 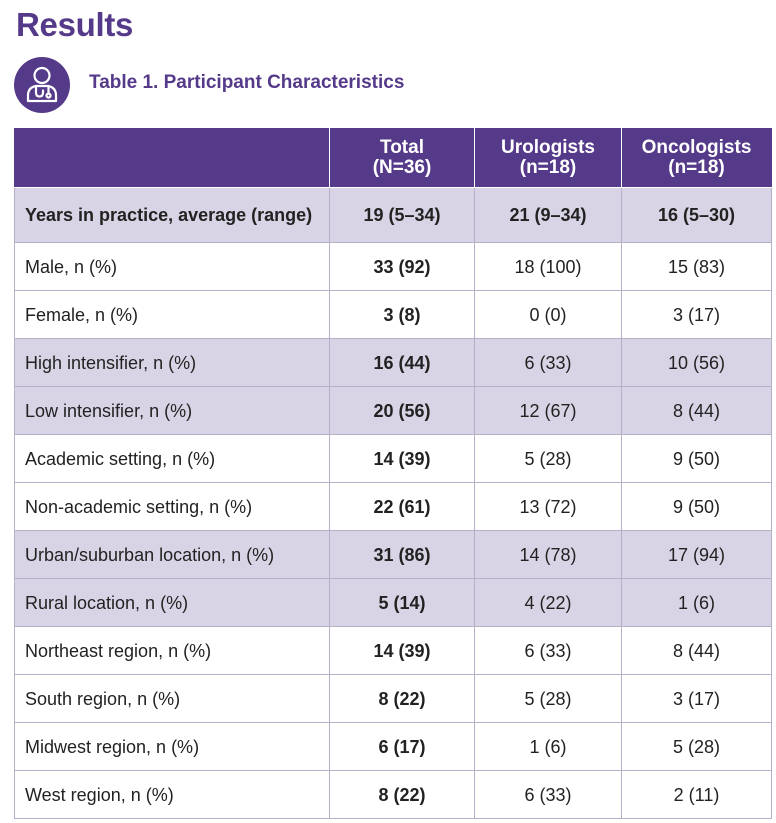 What do you see at coordinates (172, 554) in the screenshot?
I see `row-label: Urban/suburban location, n (%)` at bounding box center [172, 554].